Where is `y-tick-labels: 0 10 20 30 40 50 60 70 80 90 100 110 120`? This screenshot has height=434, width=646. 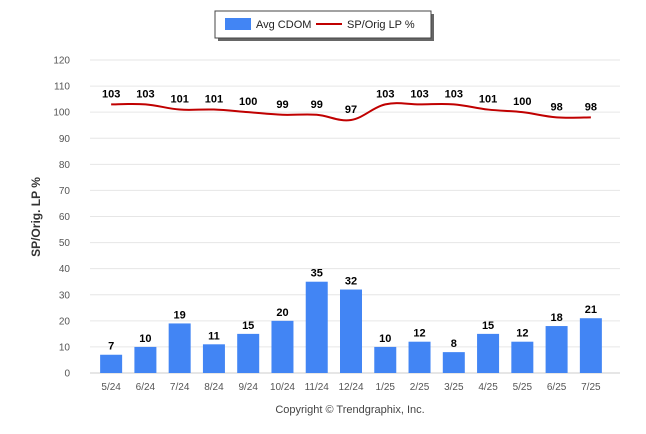
y-tick-labels: 0 10 20 30 40 50 60 70 80 90 100 110 120 is located at coordinates (61, 218).